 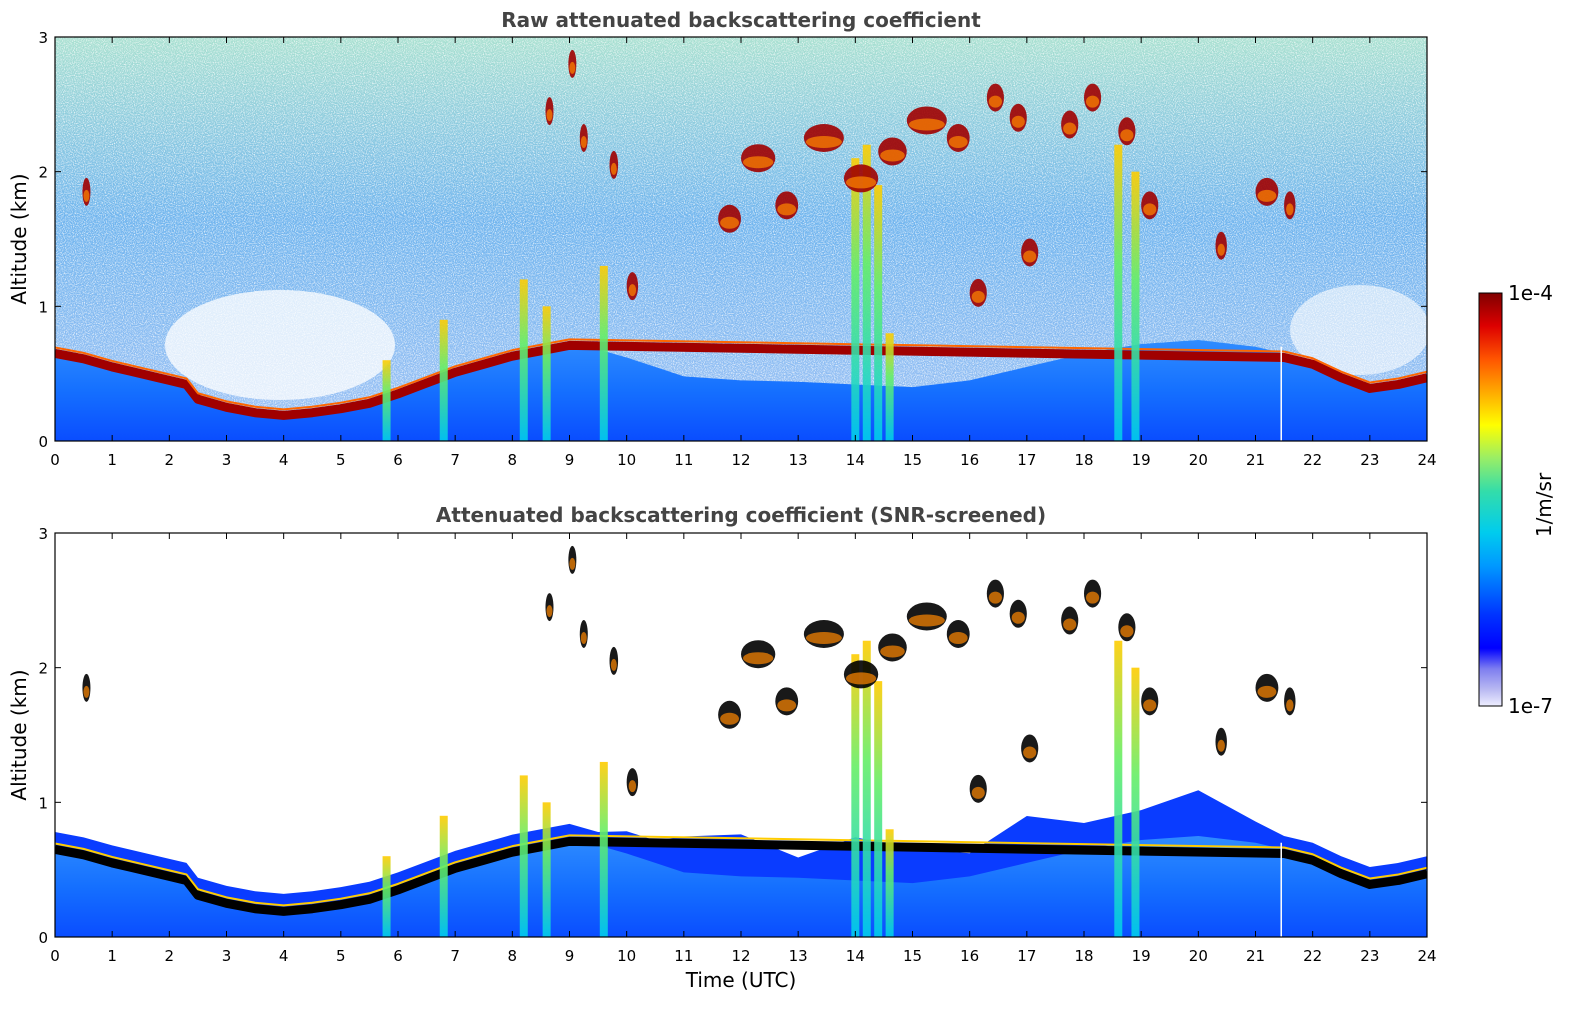 What do you see at coordinates (740, 460) in the screenshot?
I see `x-tick-label: 12` at bounding box center [740, 460].